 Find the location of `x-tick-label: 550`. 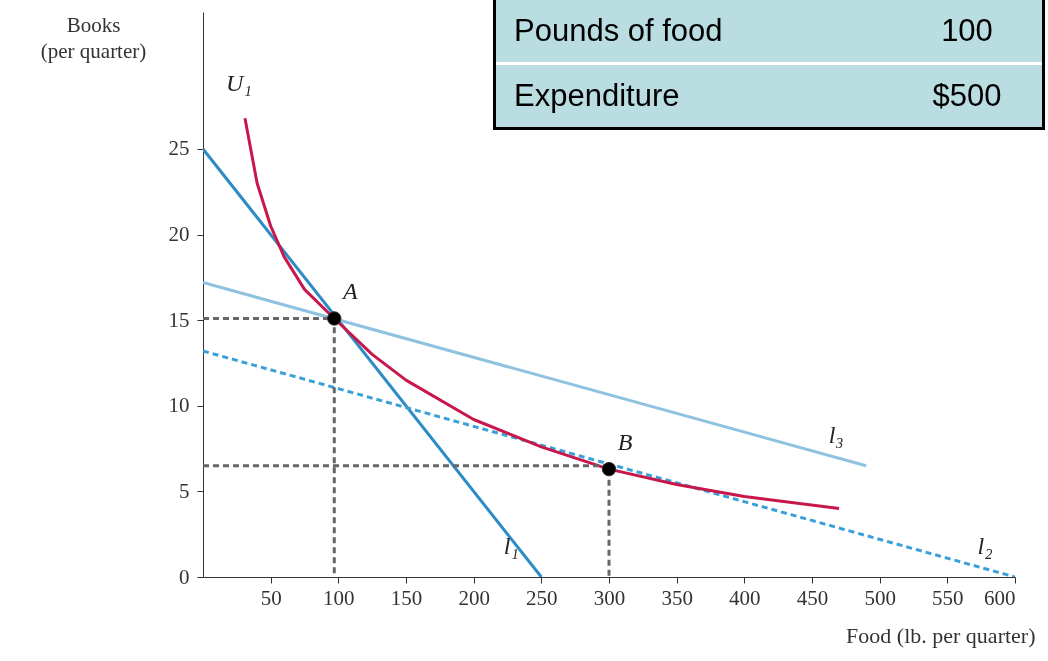

x-tick-label: 550 is located at coordinates (948, 597).